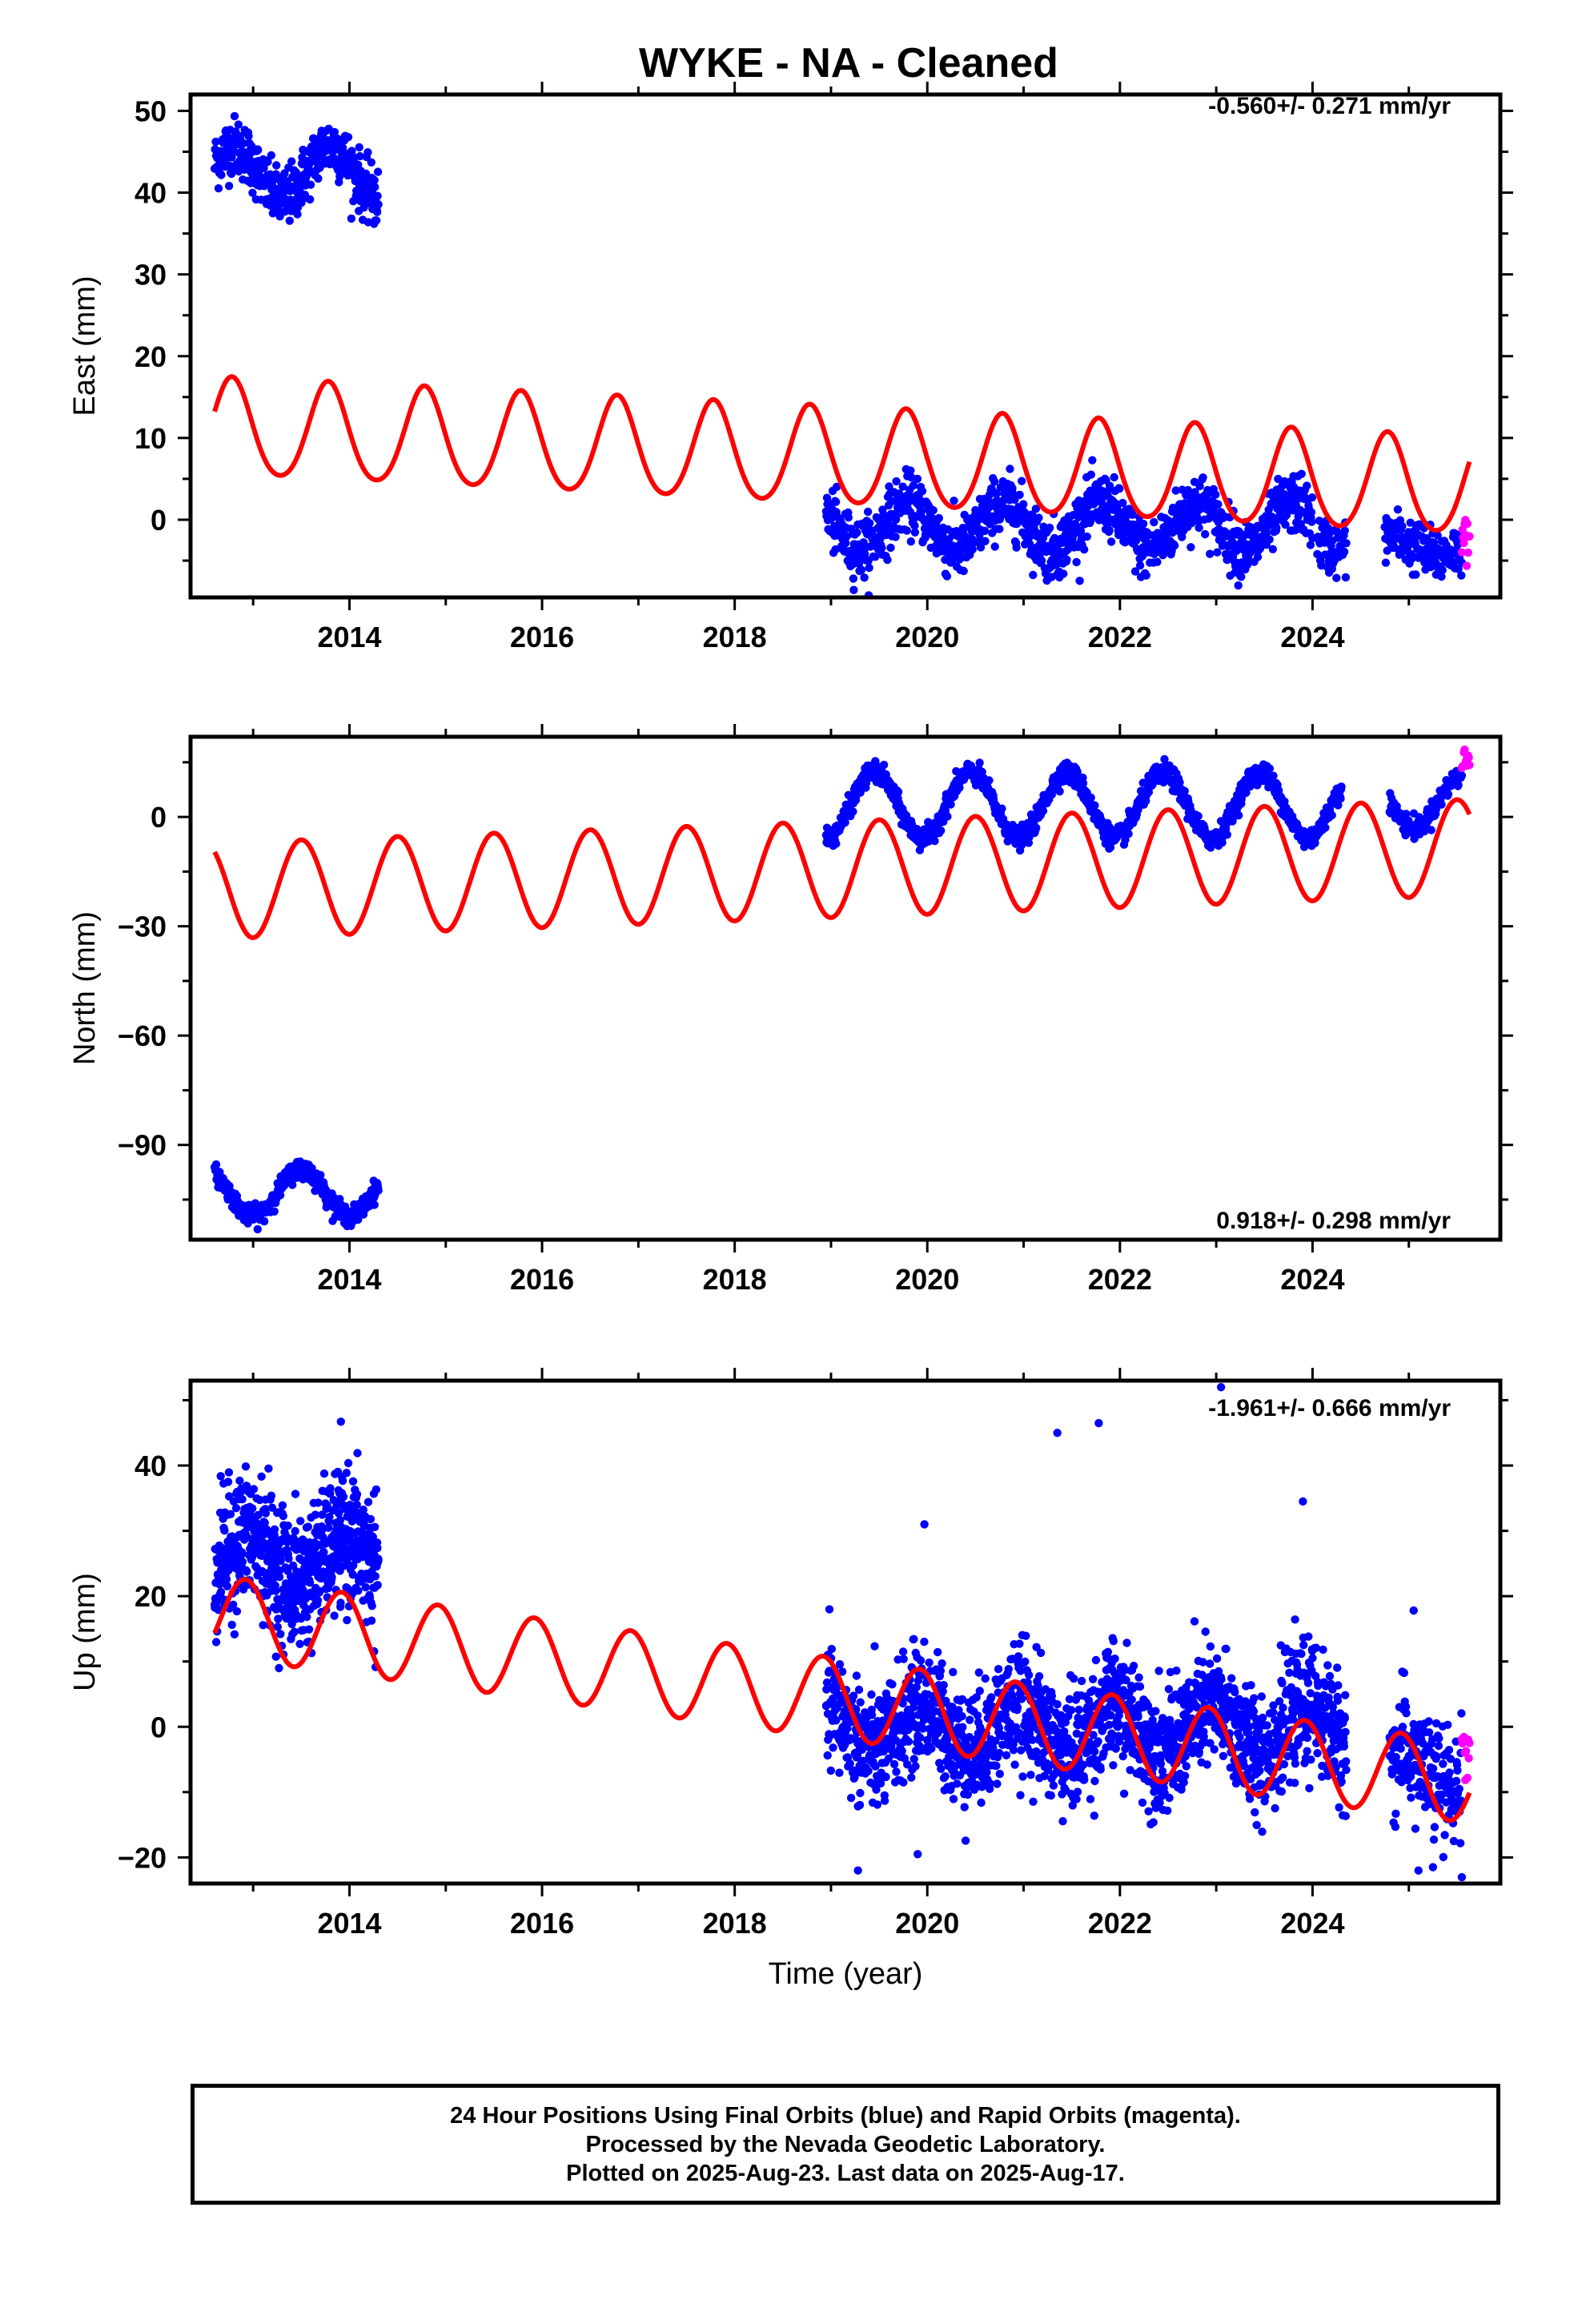 This screenshot has height=2324, width=1582. What do you see at coordinates (142, 1035) in the screenshot?
I see `y-tick-label: −60` at bounding box center [142, 1035].